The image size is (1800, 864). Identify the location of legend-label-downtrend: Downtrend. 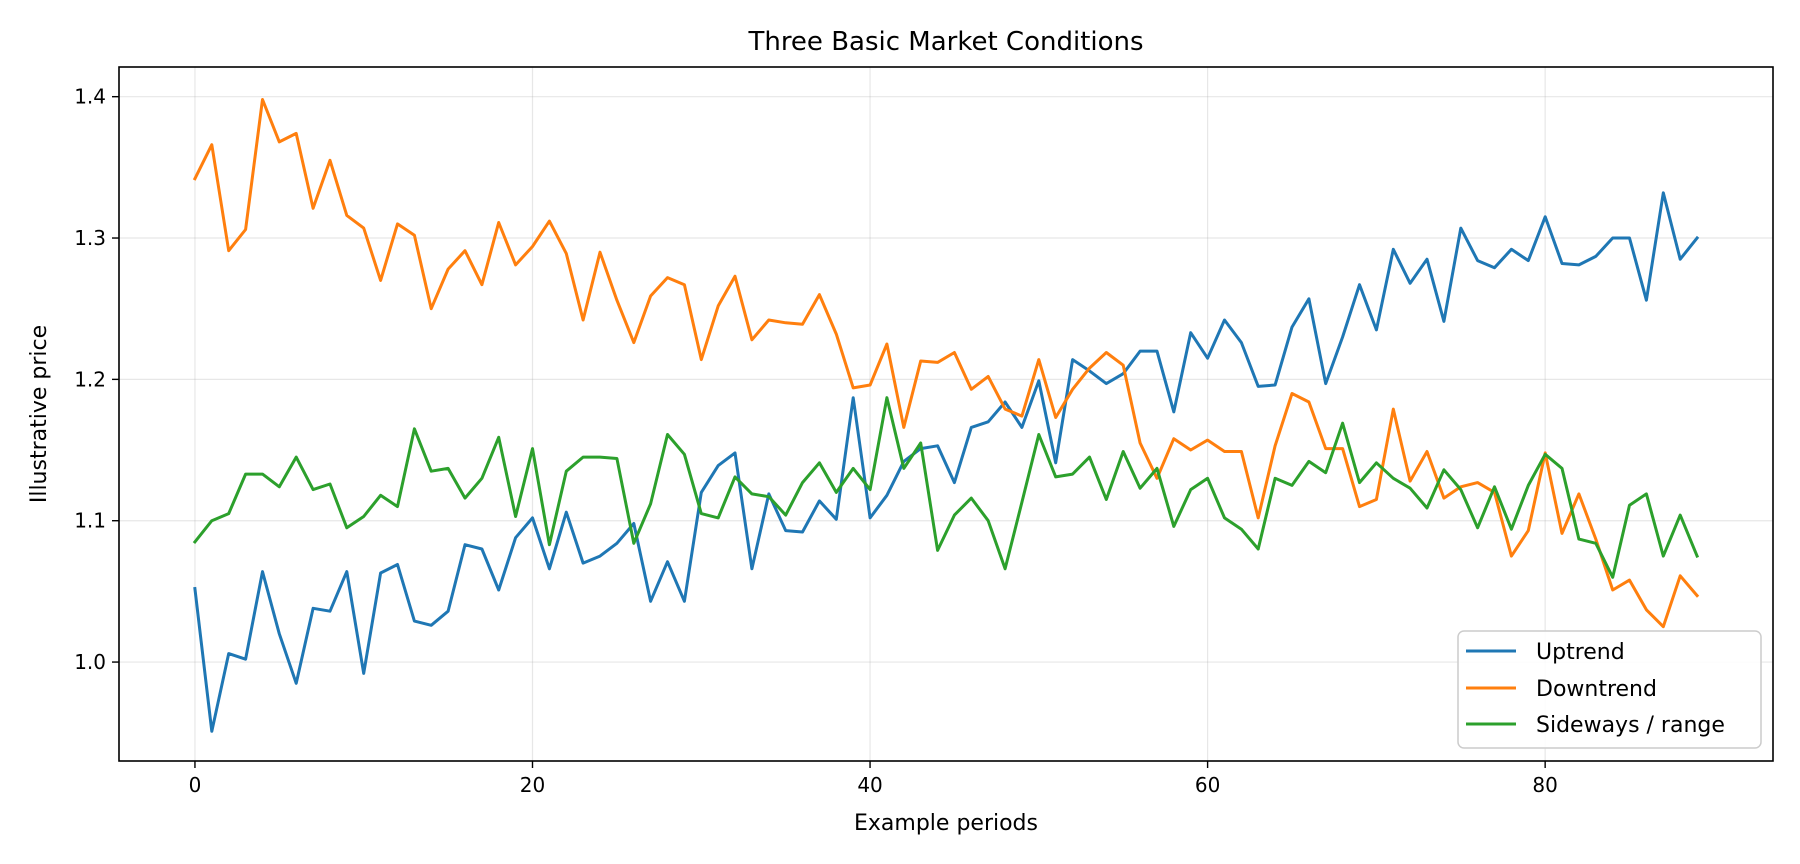
(1596, 689).